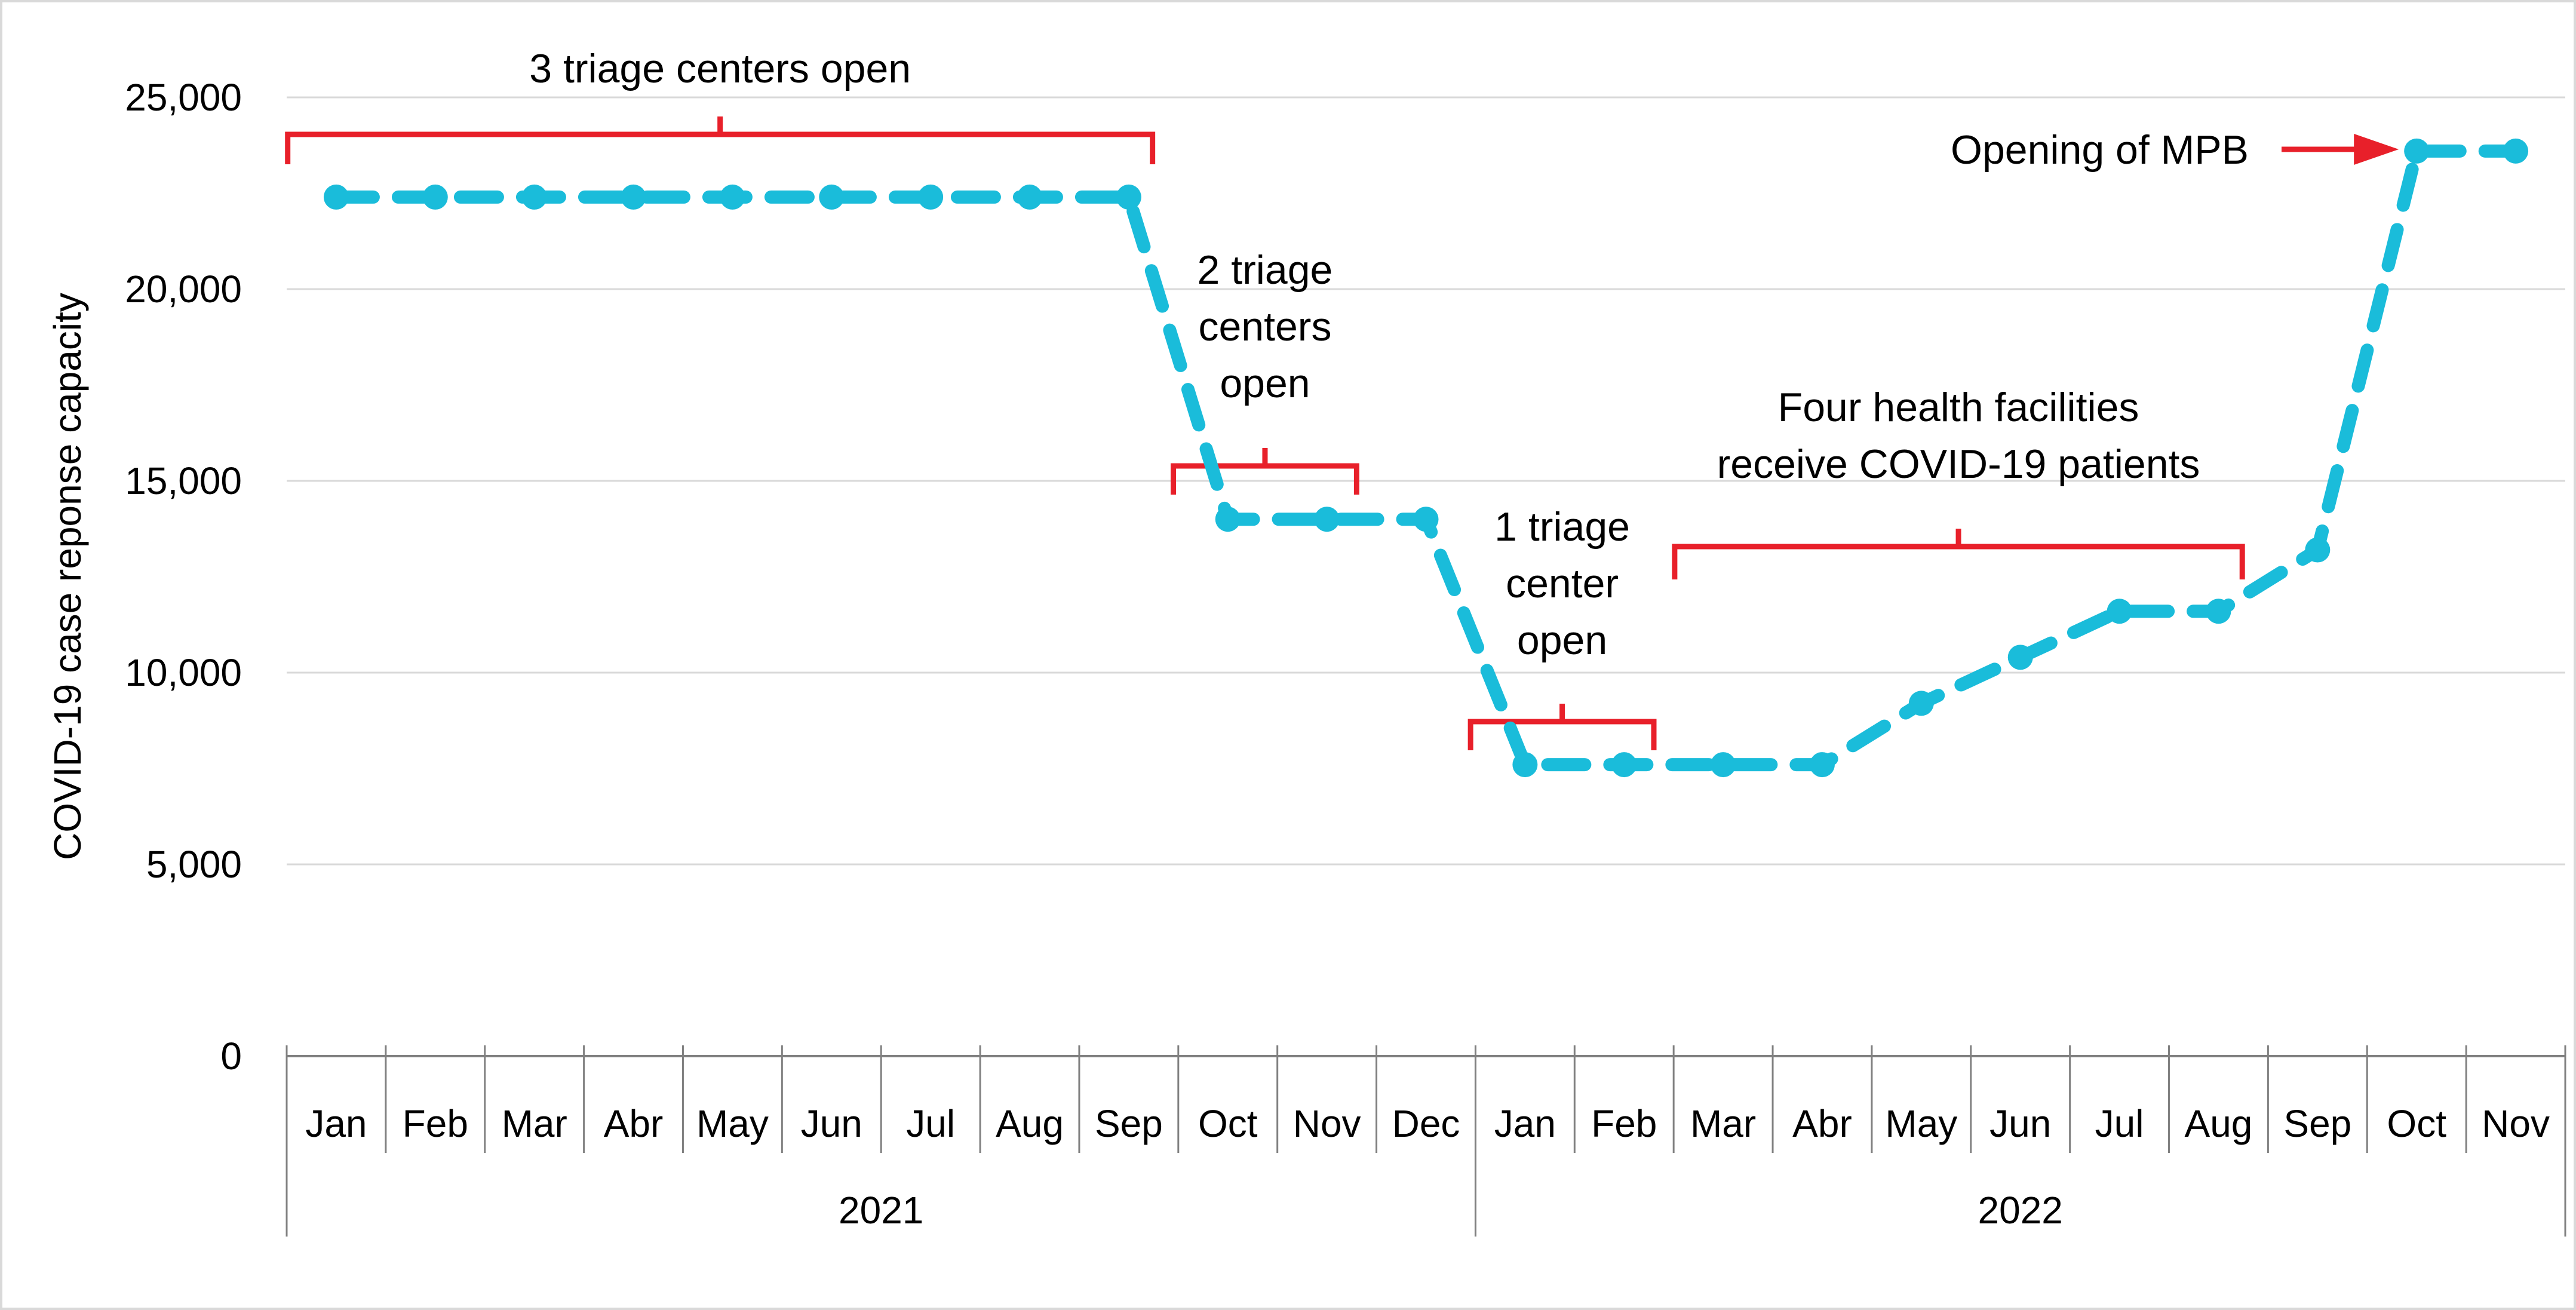  Describe the element at coordinates (1426, 1123) in the screenshot. I see `x-tick-label: Dec` at that location.